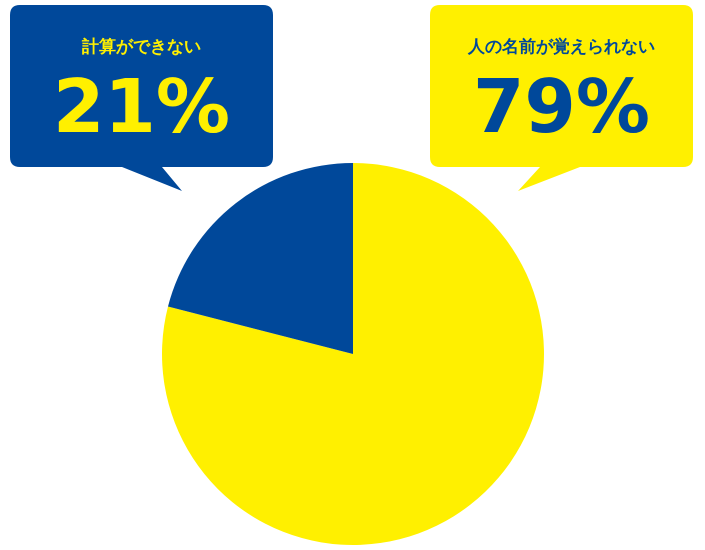 This screenshot has height=550, width=705. What do you see at coordinates (141, 47) in the screenshot?
I see `slice-label: 計算ができない` at bounding box center [141, 47].